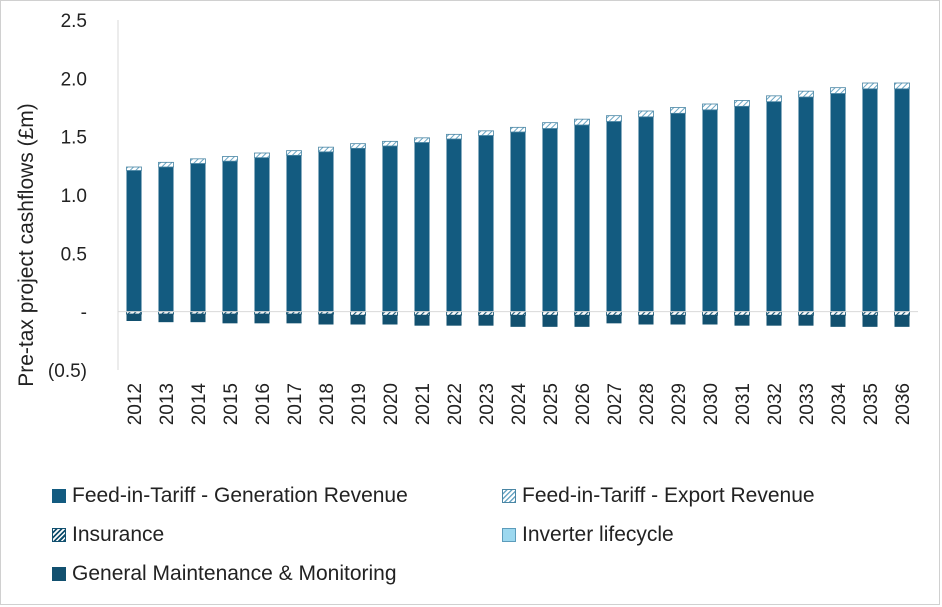 The width and height of the screenshot is (942, 607). I want to click on bar-general-maintenance-monitoring-2022, so click(454, 320).